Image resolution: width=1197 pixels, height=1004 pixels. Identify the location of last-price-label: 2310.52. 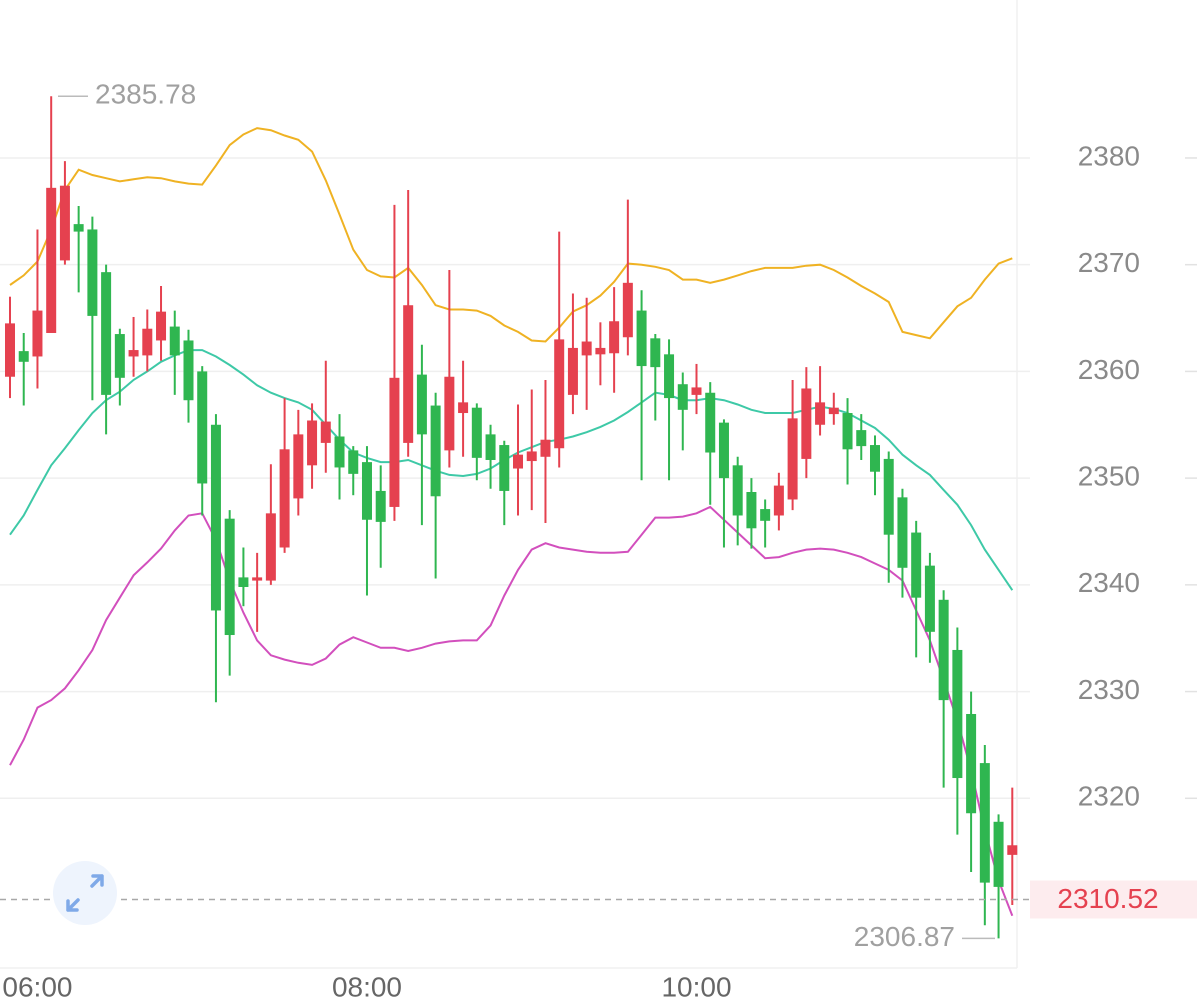
(1107, 898).